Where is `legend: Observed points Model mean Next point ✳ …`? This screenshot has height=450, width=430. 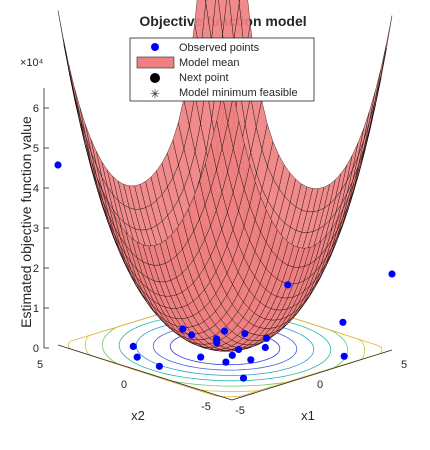
legend: Observed points Model mean Next point ✳ … is located at coordinates (222, 69).